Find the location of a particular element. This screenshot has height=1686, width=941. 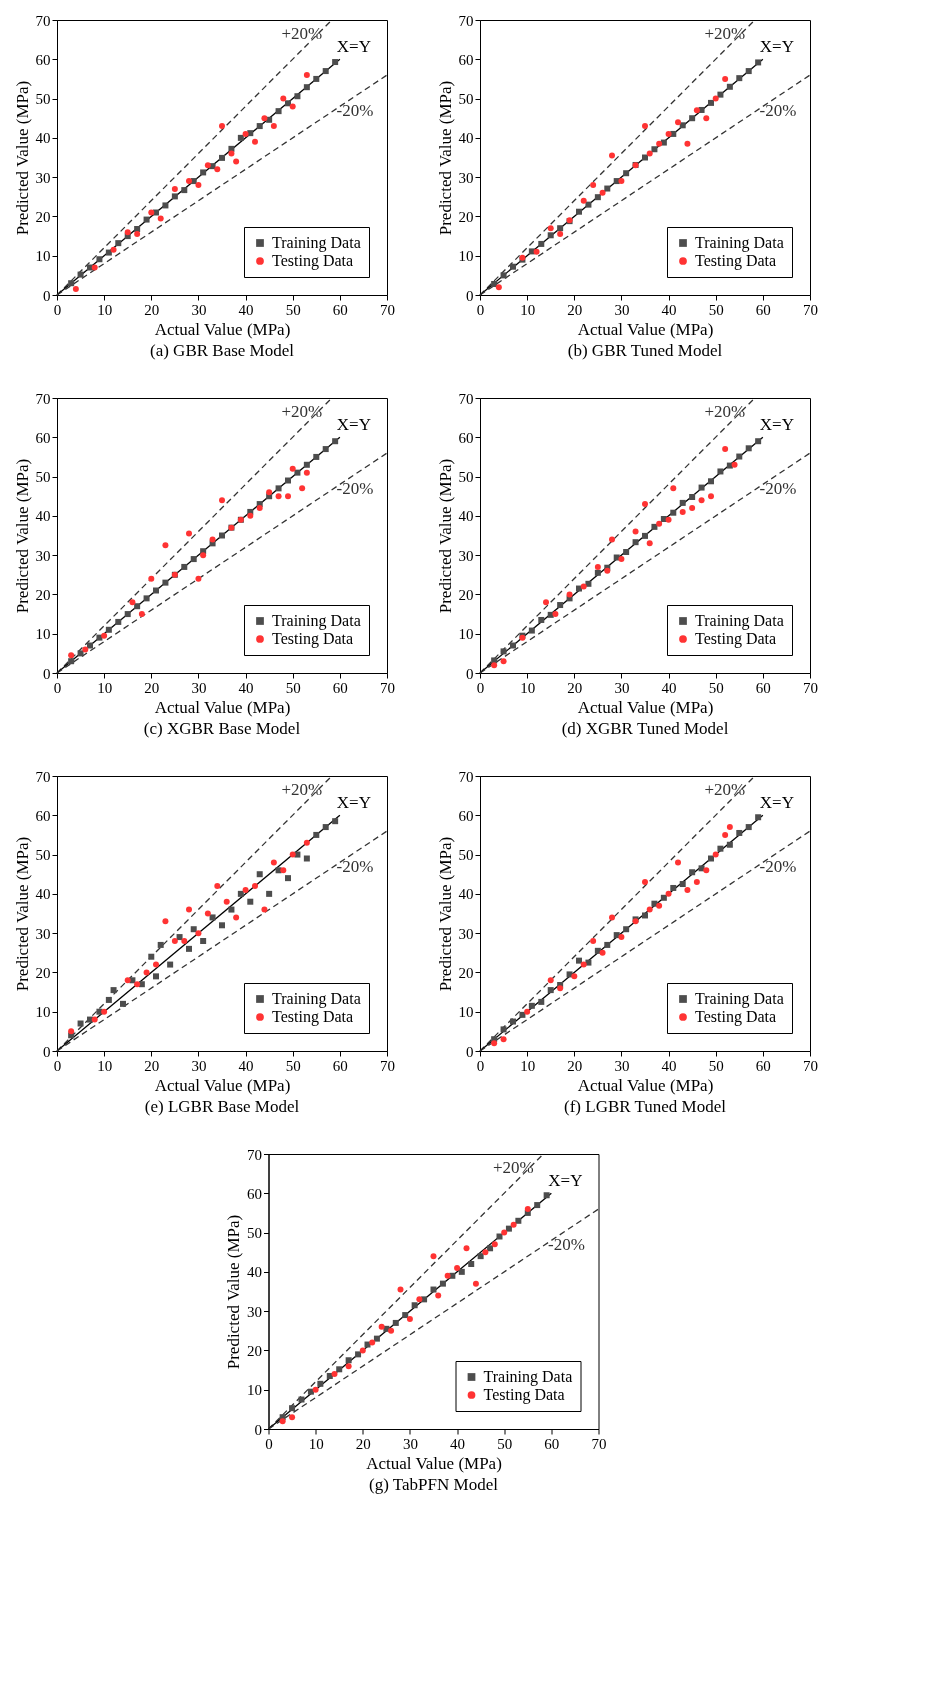

text: (f) LGBR Tuned Model is located at coordinates (645, 1106).